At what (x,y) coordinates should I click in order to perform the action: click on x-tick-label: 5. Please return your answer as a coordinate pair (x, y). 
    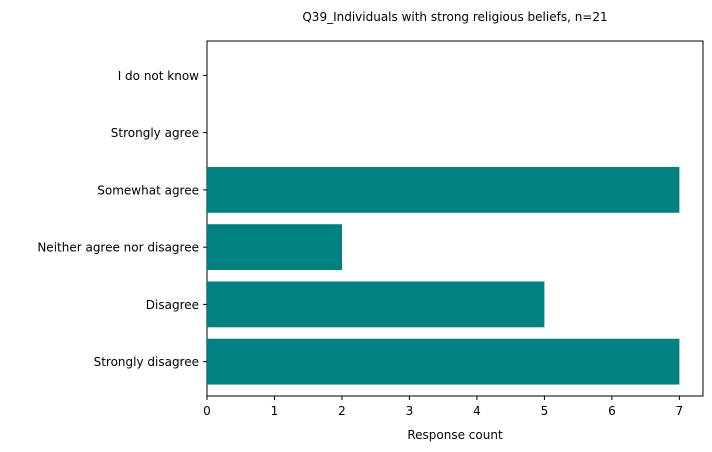
    Looking at the image, I should click on (545, 411).